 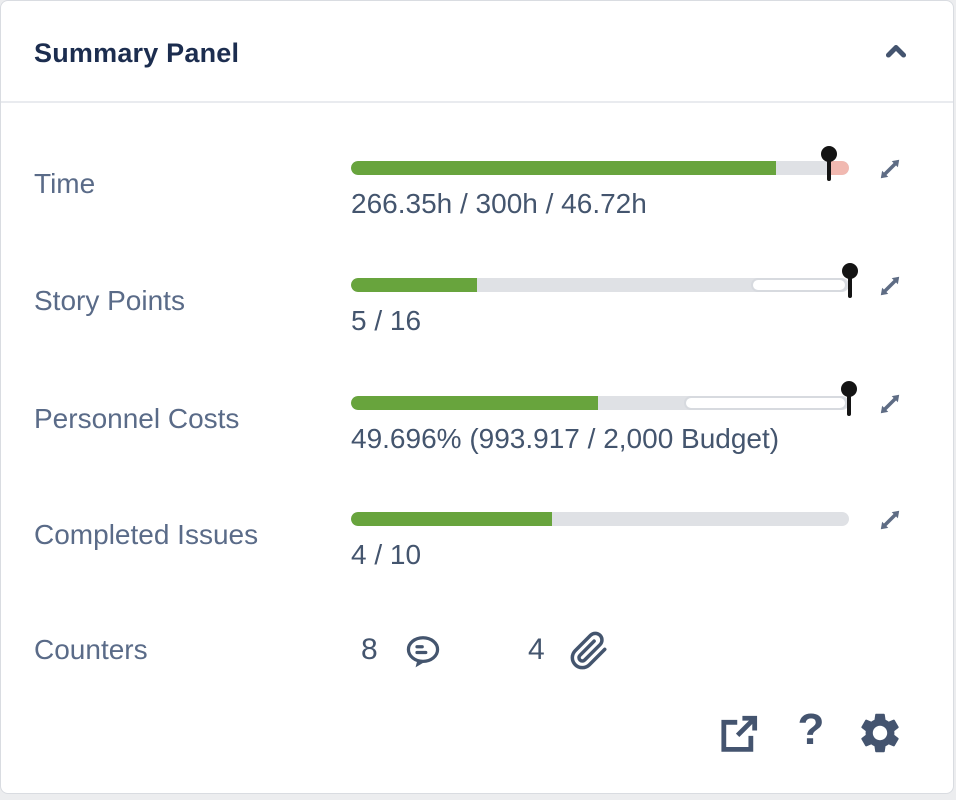 I want to click on progress-overflow, so click(x=840, y=168).